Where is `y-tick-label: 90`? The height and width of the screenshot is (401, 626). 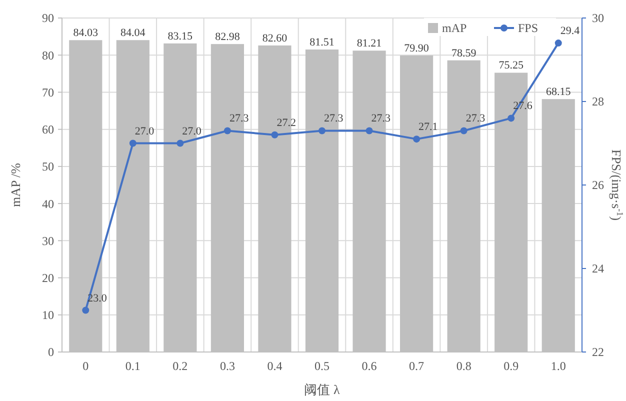
y-tick-label: 90 is located at coordinates (48, 18).